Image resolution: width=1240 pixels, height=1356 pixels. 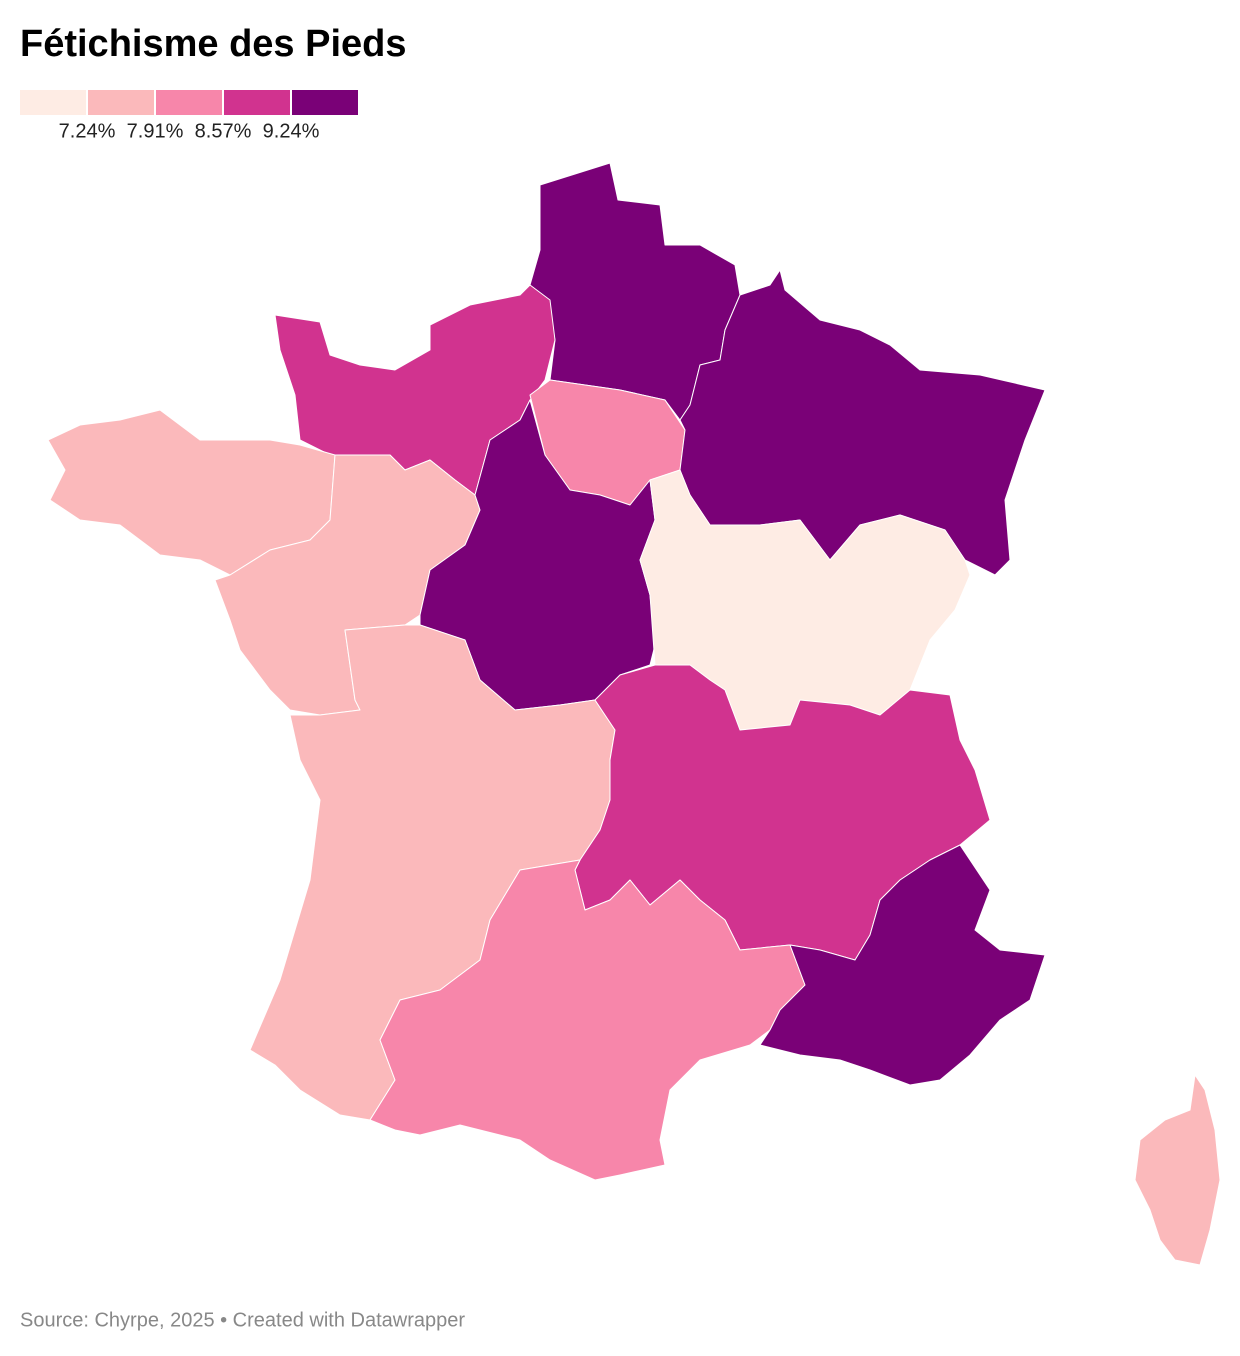 I want to click on title: Fétichisme des Pieds, so click(x=213, y=44).